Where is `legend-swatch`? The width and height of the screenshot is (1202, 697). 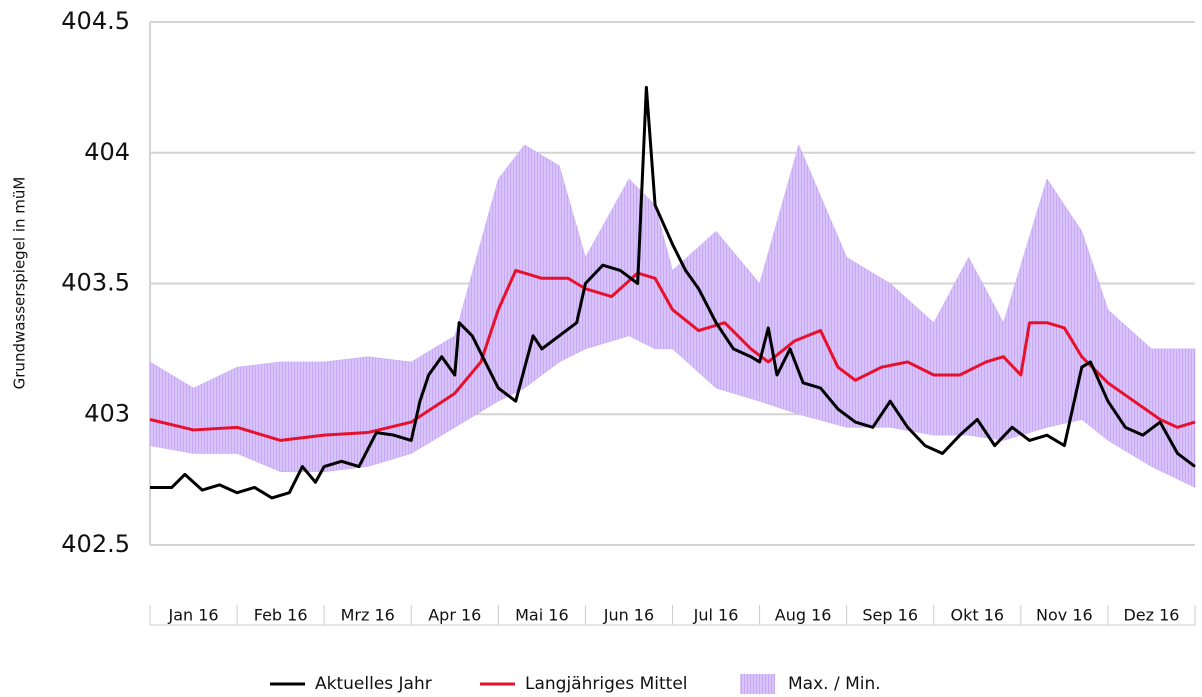 legend-swatch is located at coordinates (757, 684).